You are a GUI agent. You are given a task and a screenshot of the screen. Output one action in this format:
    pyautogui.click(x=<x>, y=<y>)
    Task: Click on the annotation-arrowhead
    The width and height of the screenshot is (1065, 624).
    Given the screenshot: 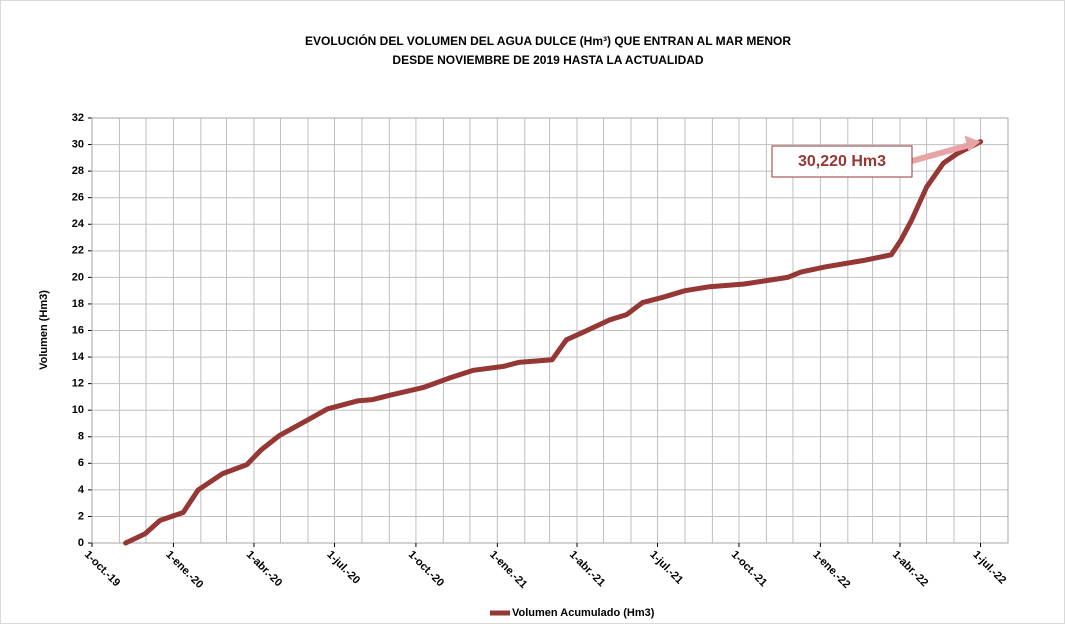 What is the action you would take?
    pyautogui.click(x=972, y=143)
    